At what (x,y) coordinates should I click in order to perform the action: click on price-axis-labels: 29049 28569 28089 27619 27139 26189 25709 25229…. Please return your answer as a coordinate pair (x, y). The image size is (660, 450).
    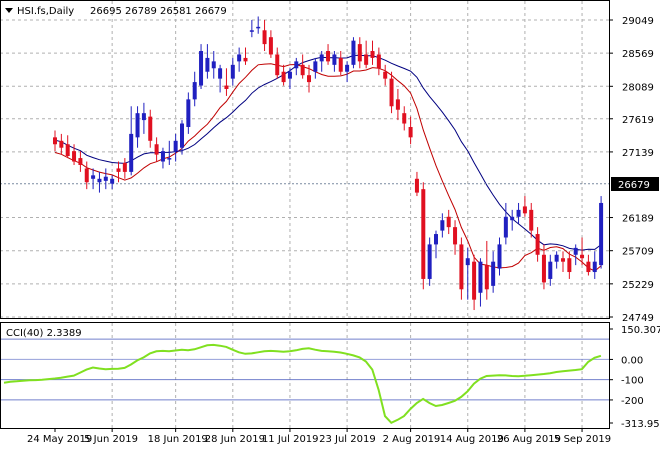
    Looking at the image, I should click on (631, 170).